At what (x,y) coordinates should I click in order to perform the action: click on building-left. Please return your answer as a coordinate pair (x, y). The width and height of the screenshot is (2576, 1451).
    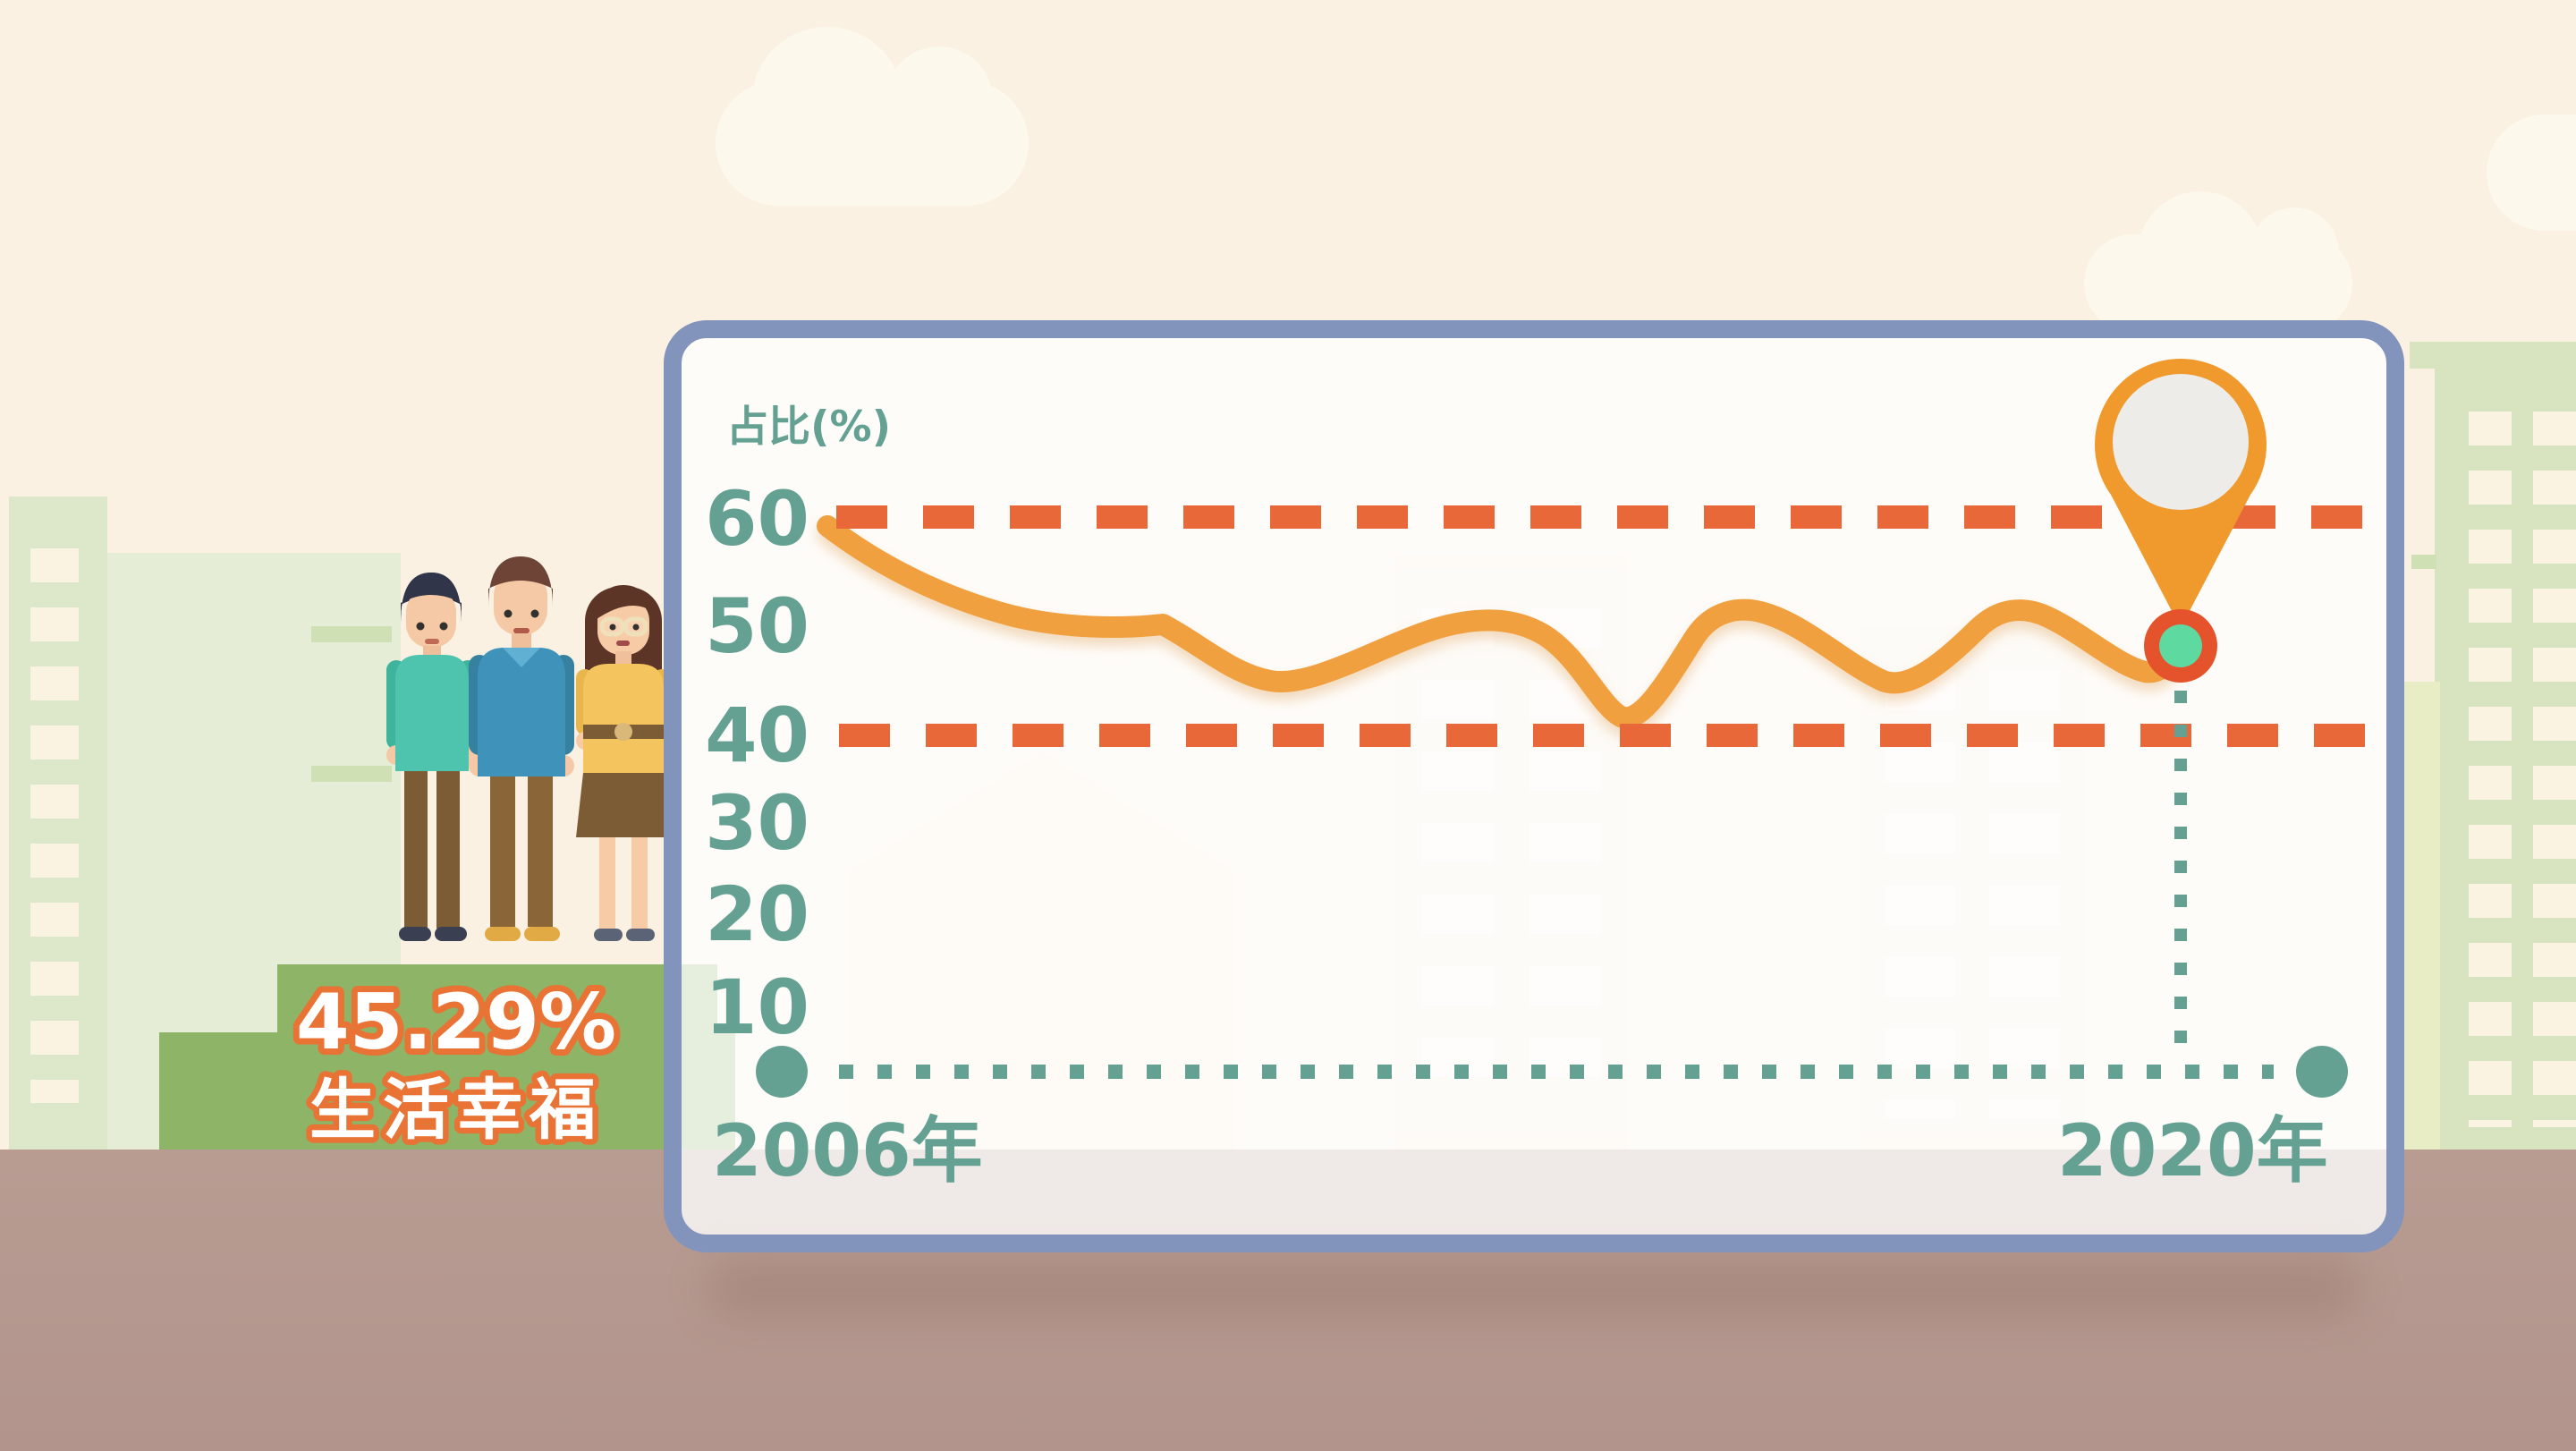
    Looking at the image, I should click on (58, 823).